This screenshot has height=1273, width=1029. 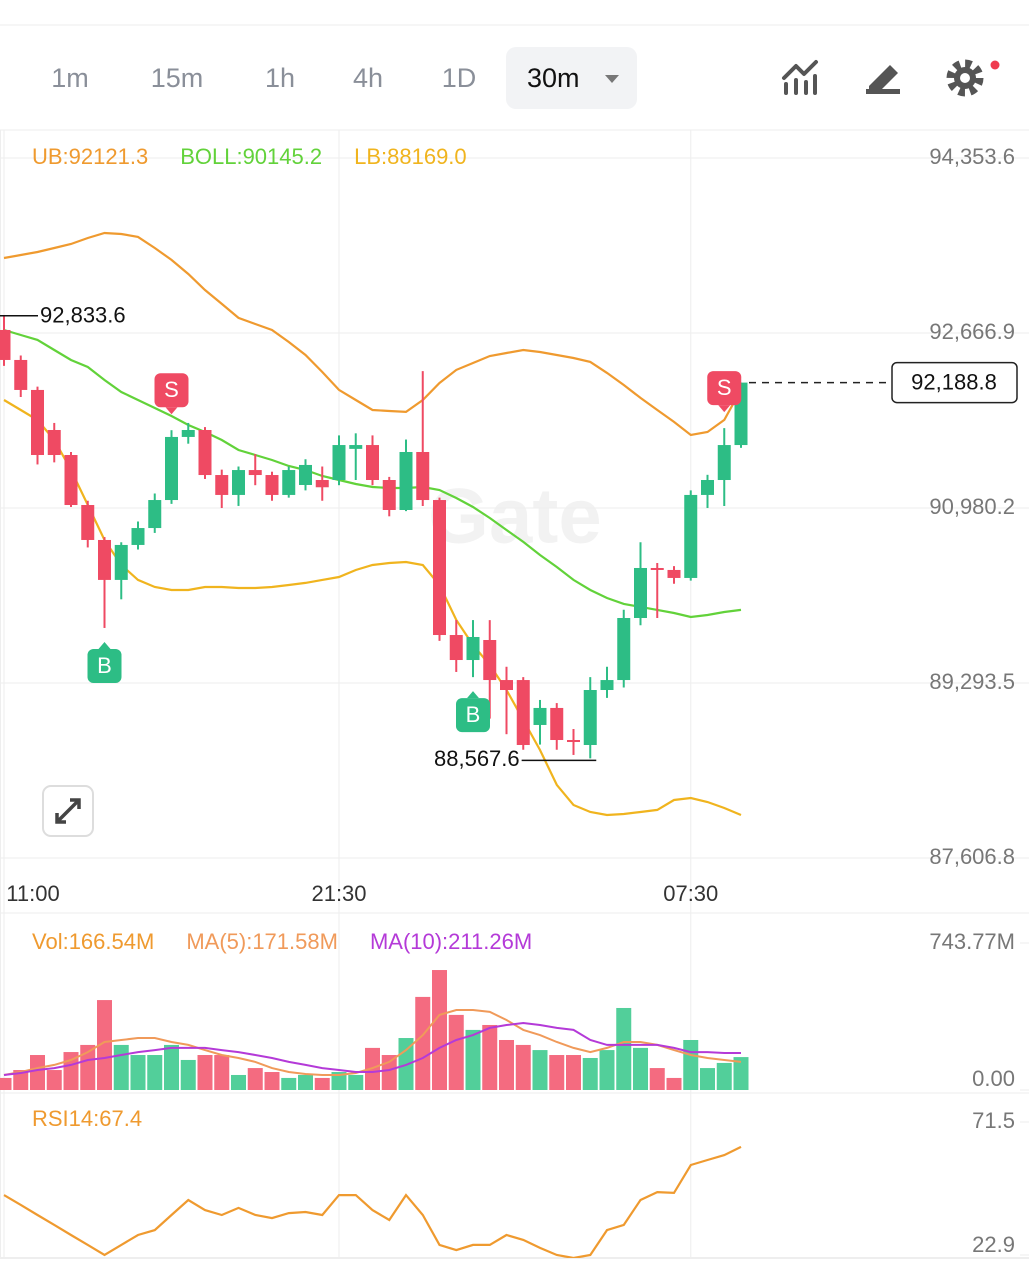 What do you see at coordinates (800, 77) in the screenshot?
I see `indicator-icon` at bounding box center [800, 77].